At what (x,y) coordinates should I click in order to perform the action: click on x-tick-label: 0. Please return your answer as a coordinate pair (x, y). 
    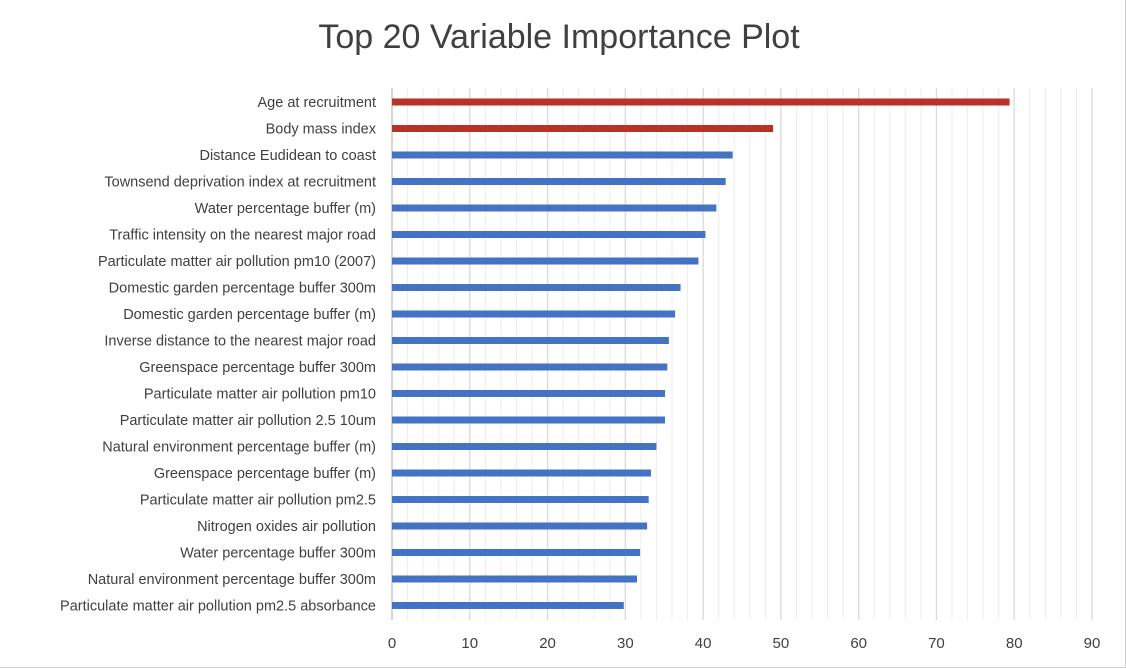
    Looking at the image, I should click on (392, 643).